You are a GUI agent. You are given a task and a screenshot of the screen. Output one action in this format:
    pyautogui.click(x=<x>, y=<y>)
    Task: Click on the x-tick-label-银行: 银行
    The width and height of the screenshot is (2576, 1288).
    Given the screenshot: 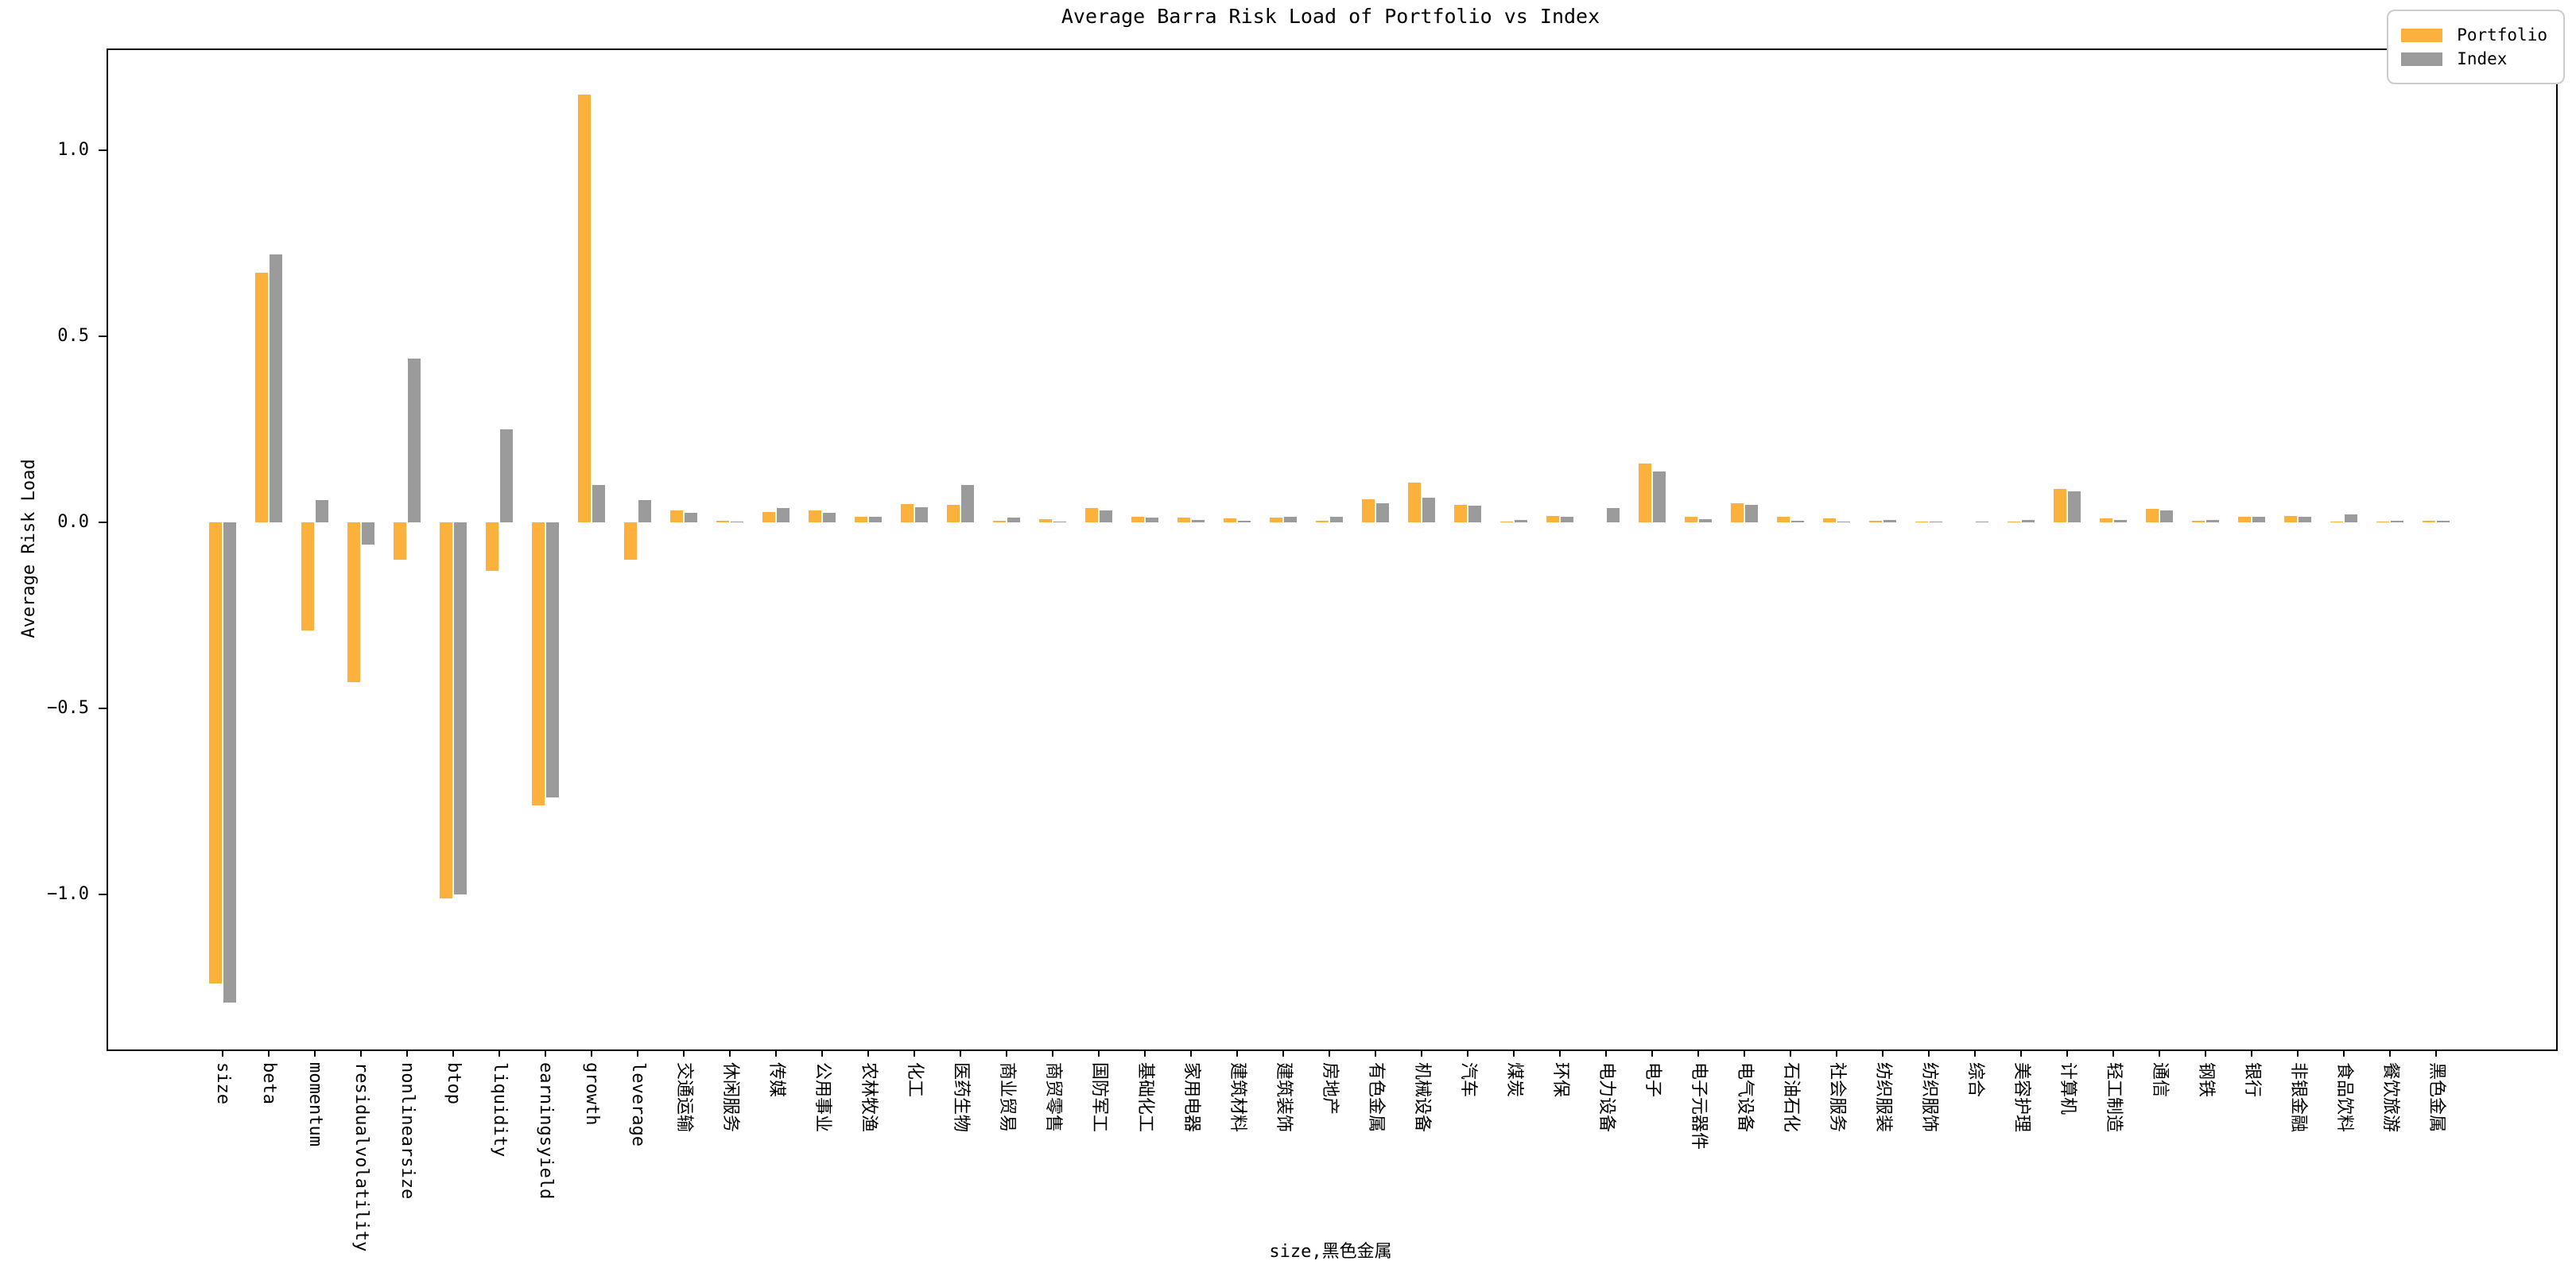 What is the action you would take?
    pyautogui.click(x=2252, y=1080)
    